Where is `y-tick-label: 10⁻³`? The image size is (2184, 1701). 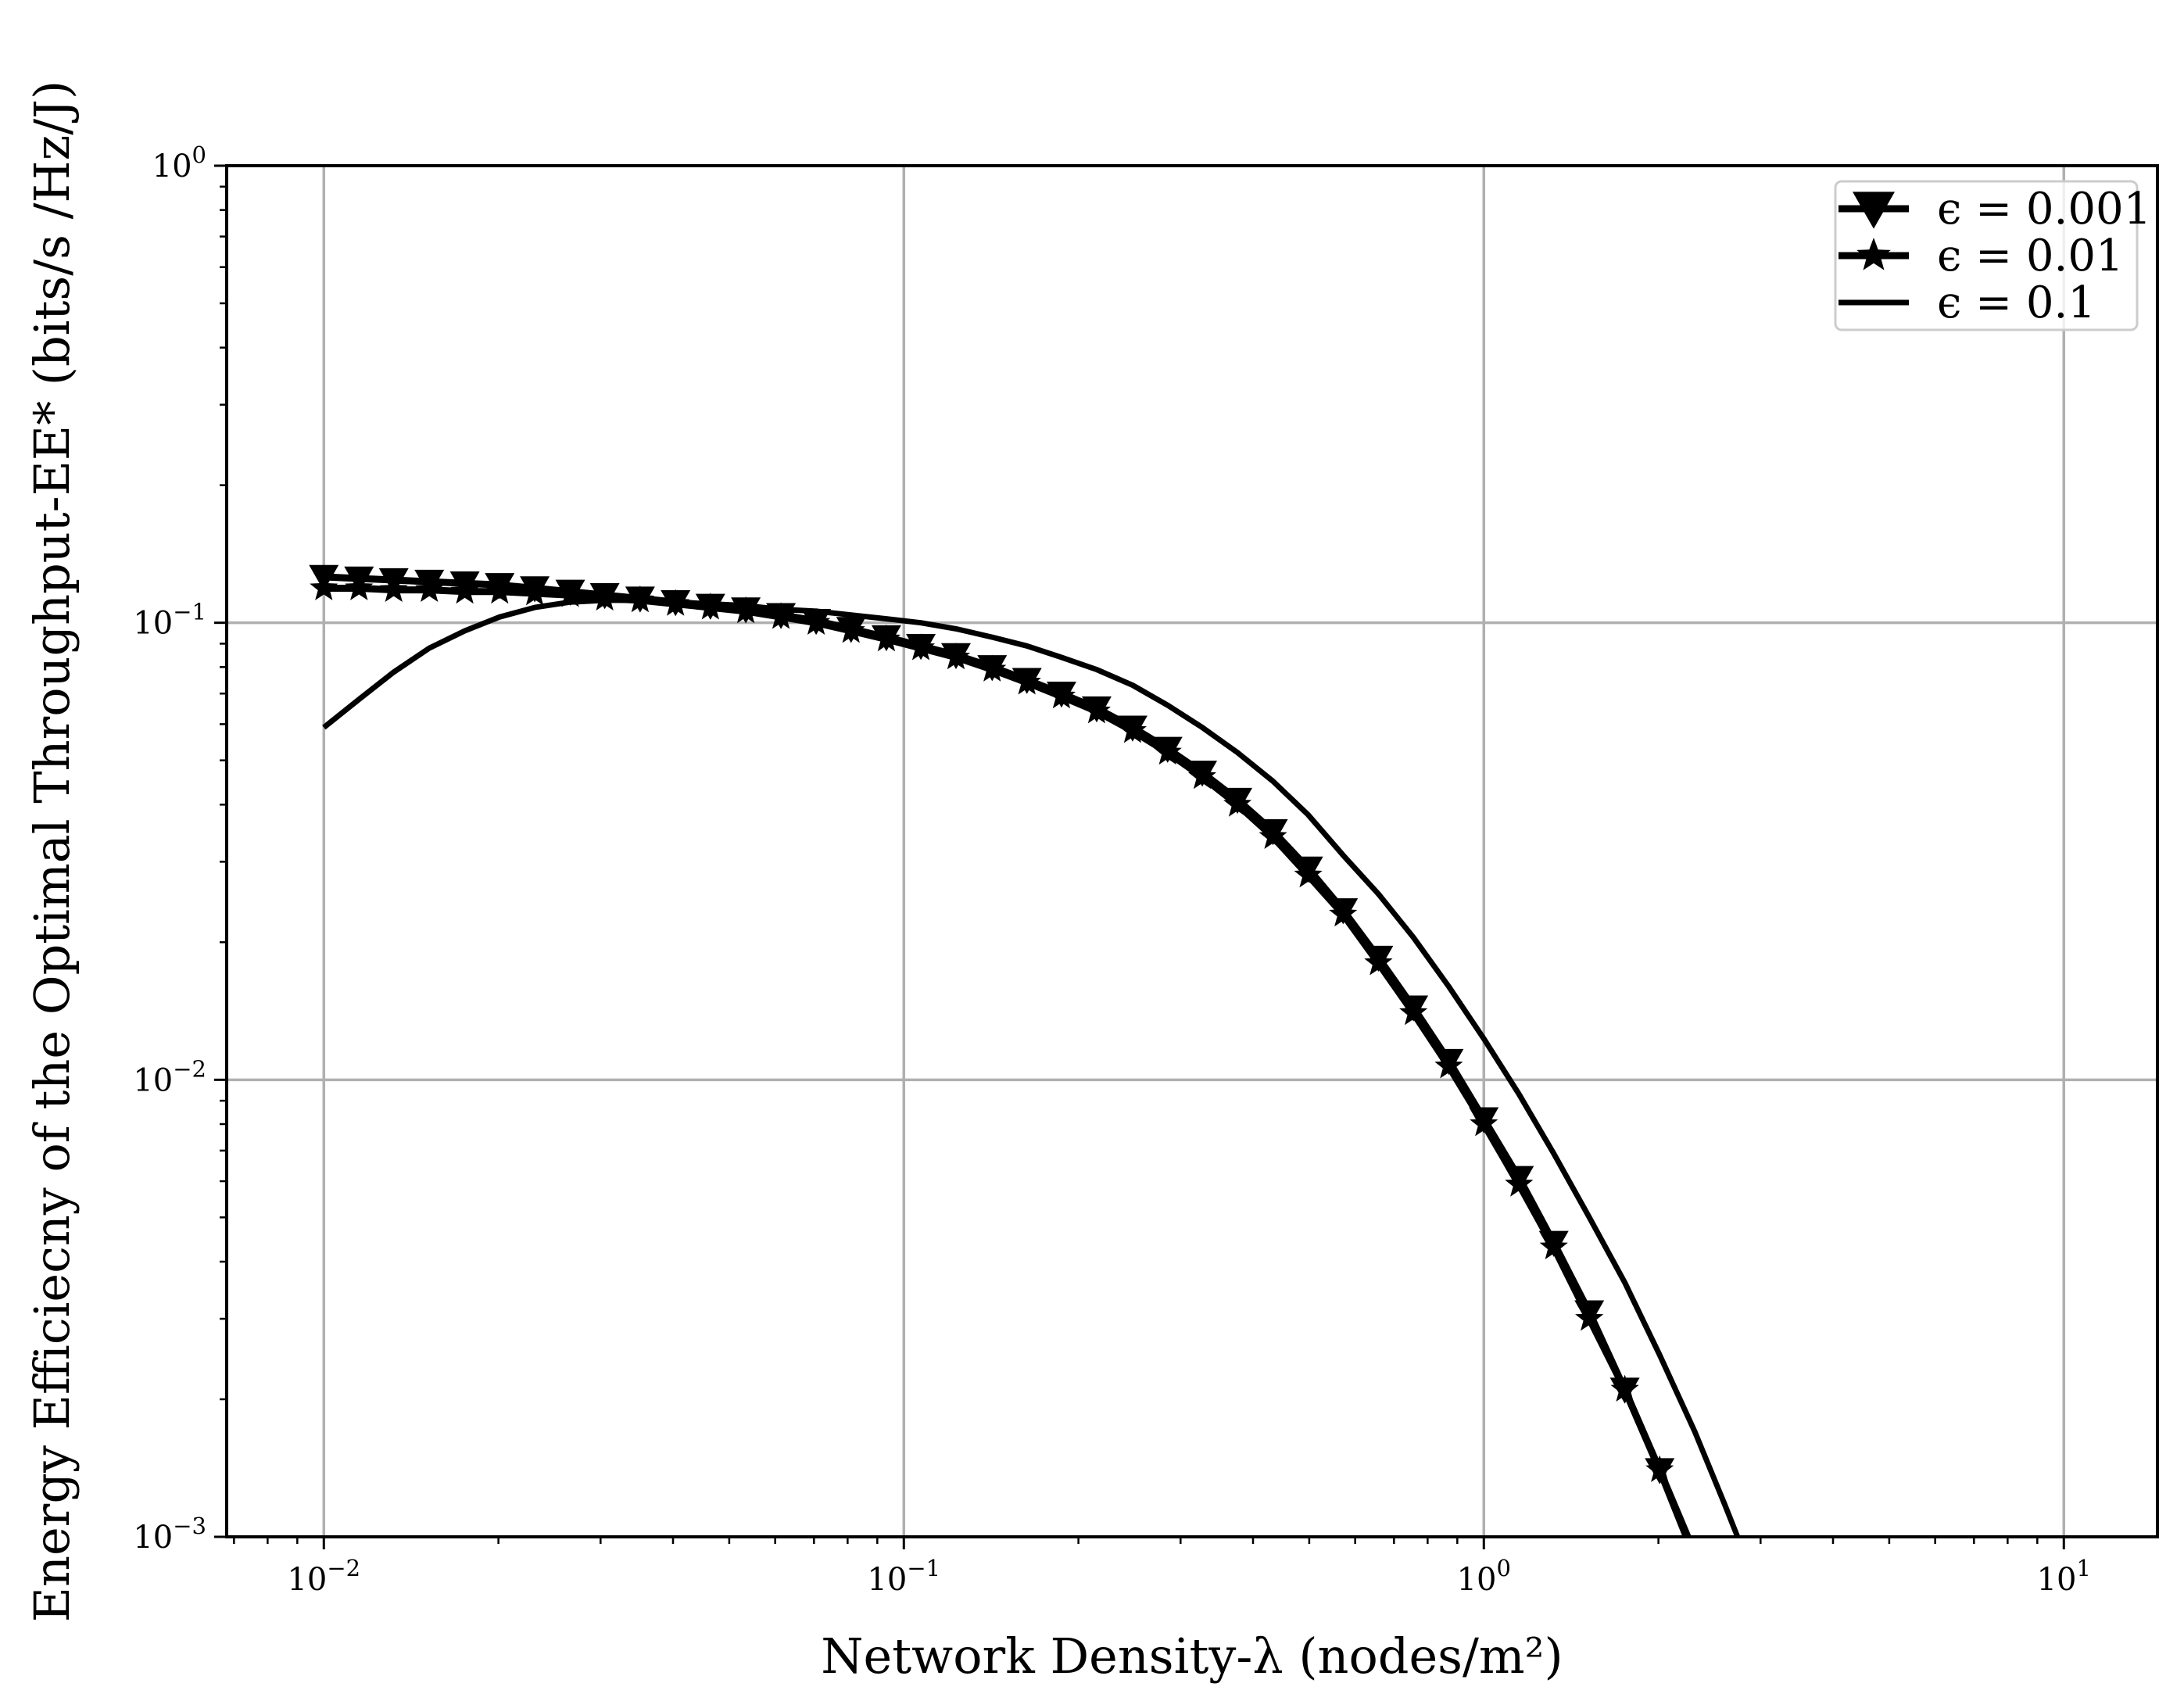
y-tick-label: 10⁻³ is located at coordinates (169, 1535).